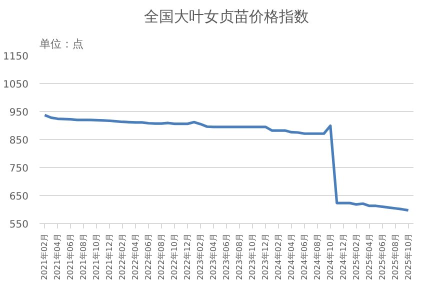  Describe the element at coordinates (62, 44) in the screenshot. I see `text: 单位：点` at that location.